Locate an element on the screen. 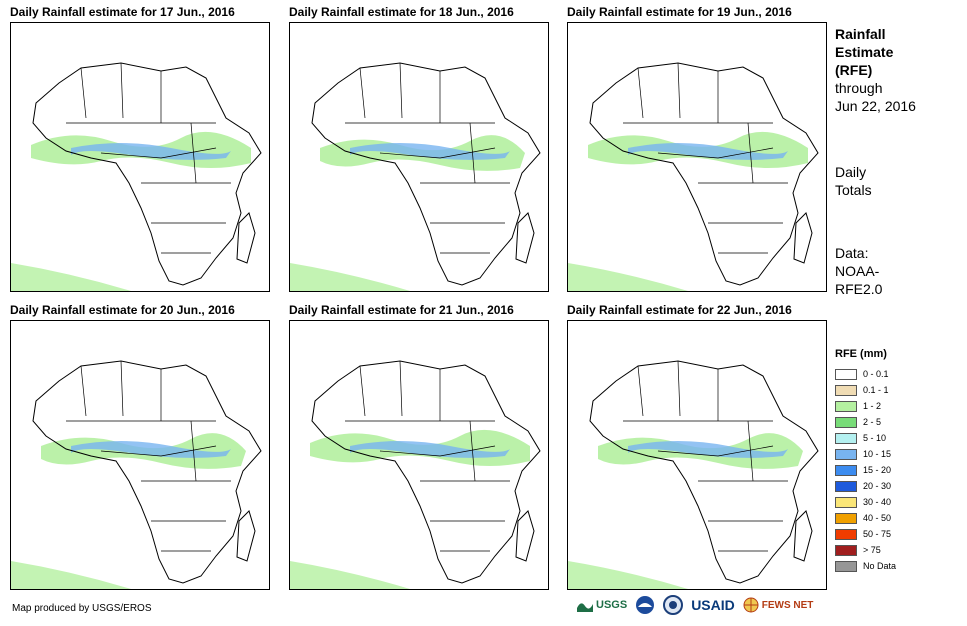 Image resolution: width=967 pixels, height=626 pixels. through-date: Jun 22, 2016 is located at coordinates (875, 106).